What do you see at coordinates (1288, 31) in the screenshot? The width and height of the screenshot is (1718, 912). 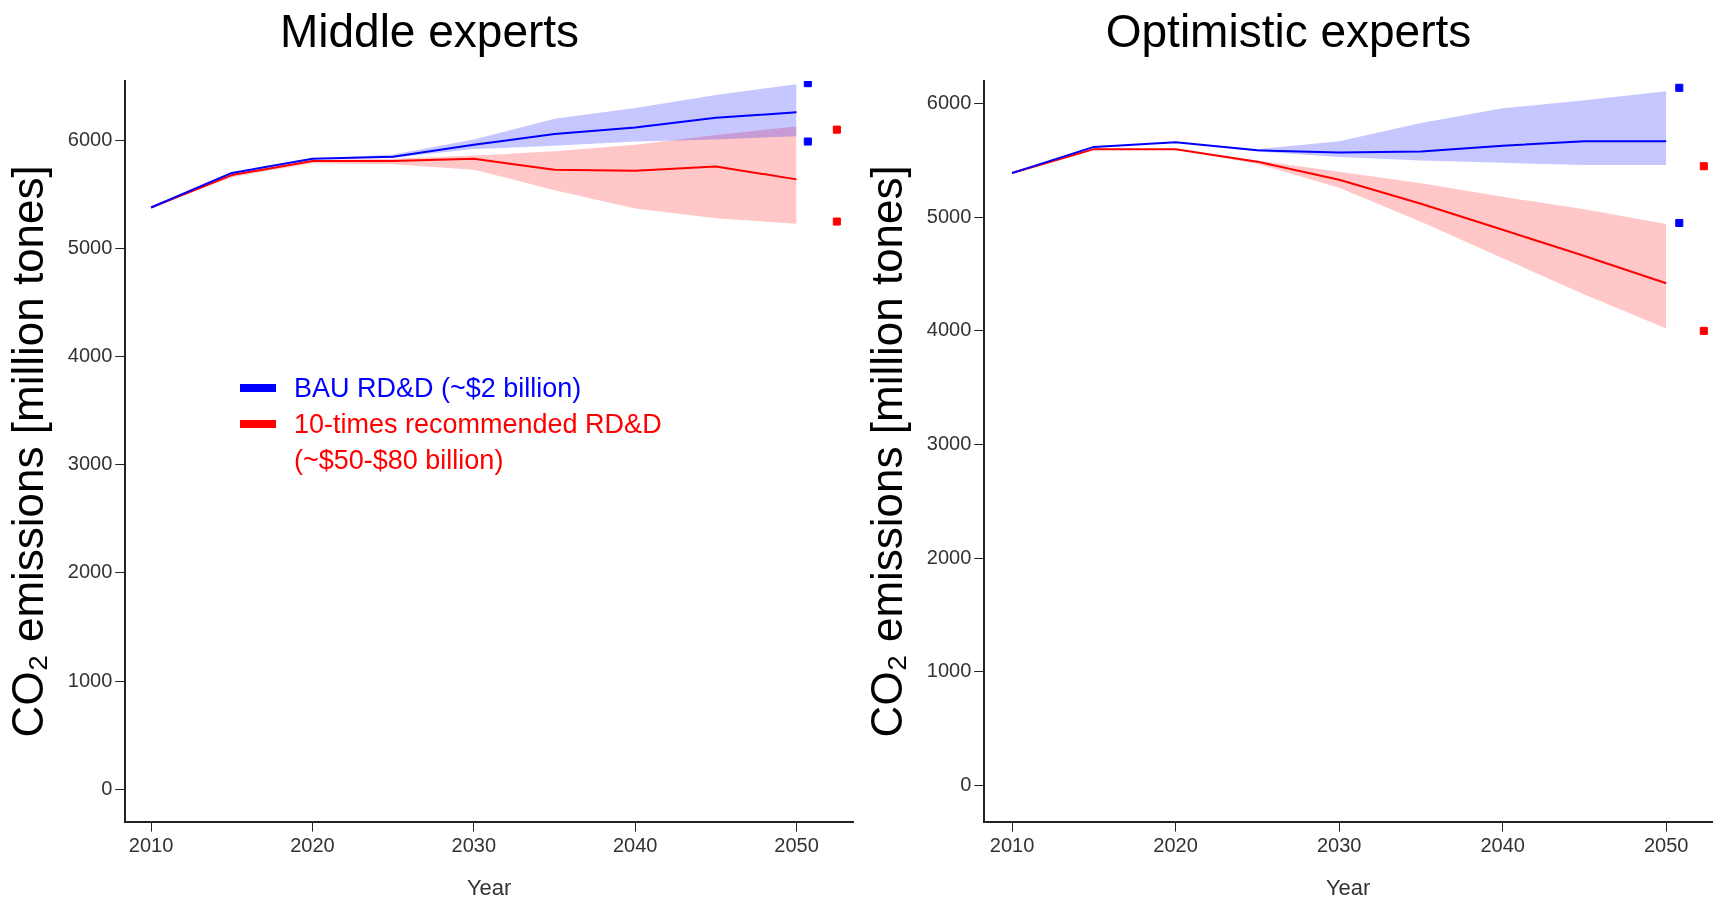 I see `chart-title: Optimistic experts` at bounding box center [1288, 31].